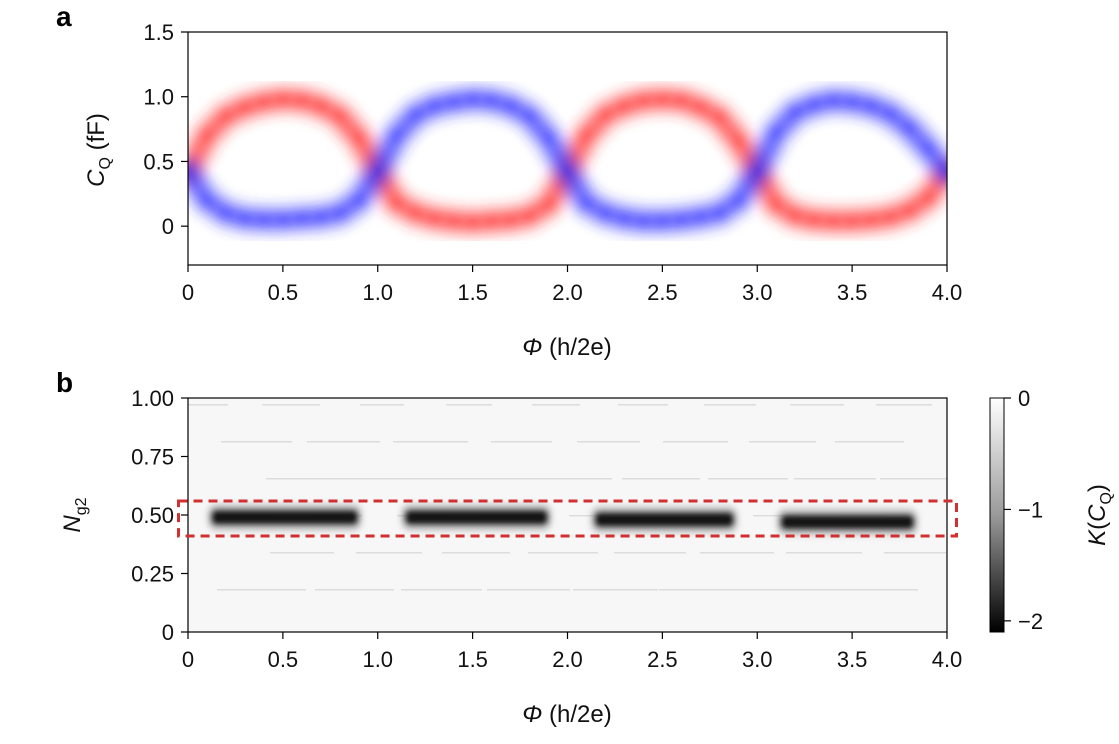 The width and height of the screenshot is (1119, 744). I want to click on panel-a-plot-area, so click(567, 161).